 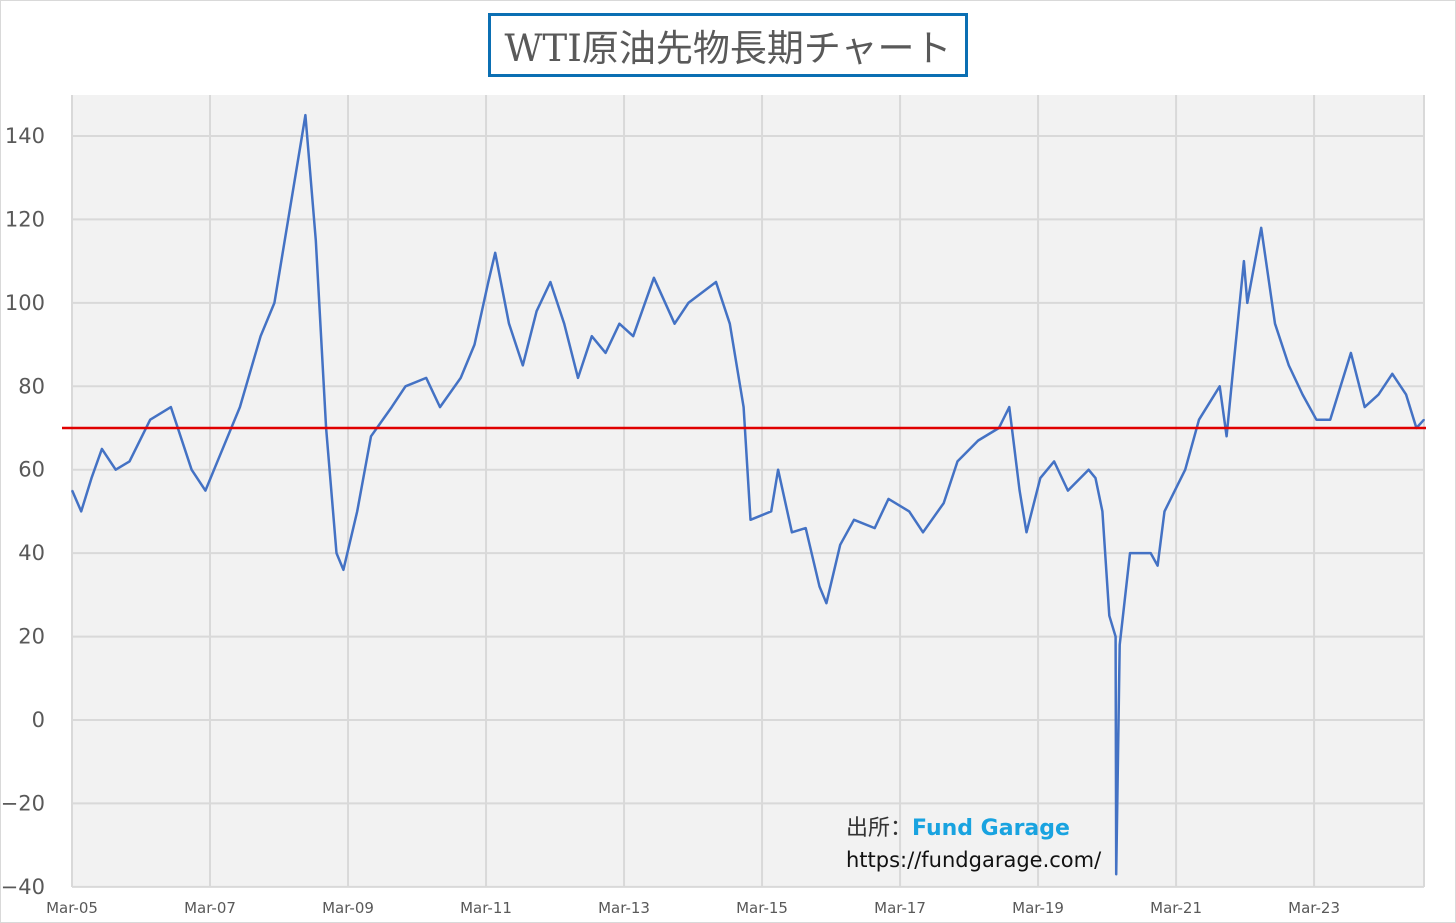 I want to click on chart-title: WTI原油先物長期チャート, so click(x=728, y=45).